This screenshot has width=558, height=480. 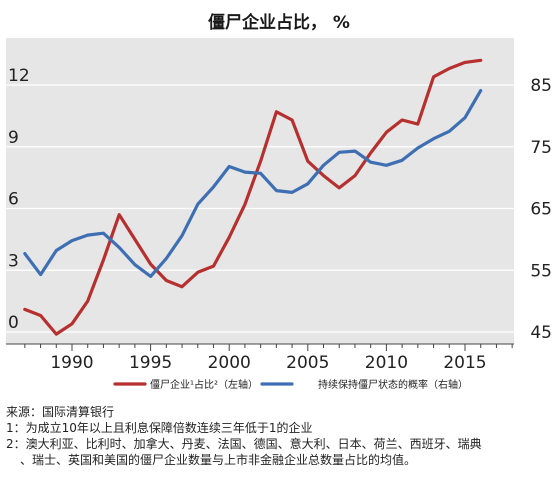 What do you see at coordinates (204, 384) in the screenshot?
I see `legend-label: 僵尸企业¹占比²（左轴）` at bounding box center [204, 384].